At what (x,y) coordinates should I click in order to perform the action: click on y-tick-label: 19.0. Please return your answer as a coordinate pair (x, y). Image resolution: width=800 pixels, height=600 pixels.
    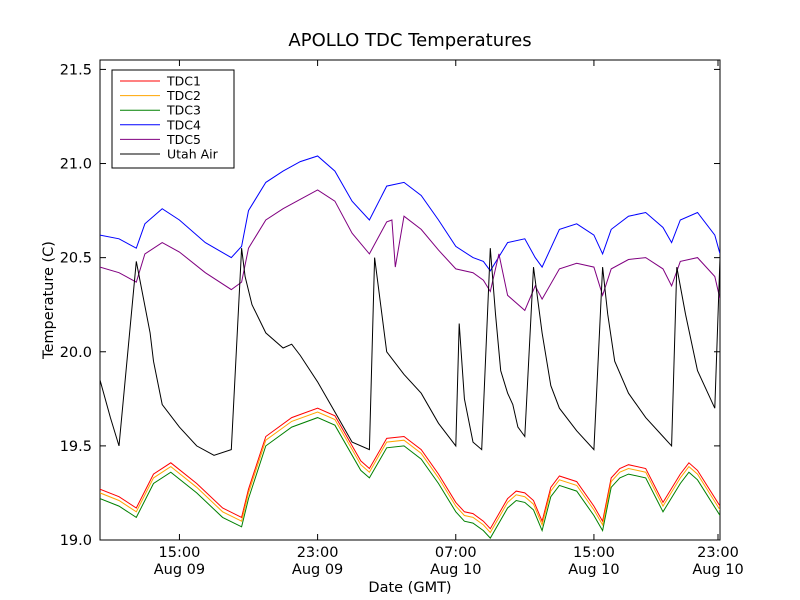
    Looking at the image, I should click on (76, 541).